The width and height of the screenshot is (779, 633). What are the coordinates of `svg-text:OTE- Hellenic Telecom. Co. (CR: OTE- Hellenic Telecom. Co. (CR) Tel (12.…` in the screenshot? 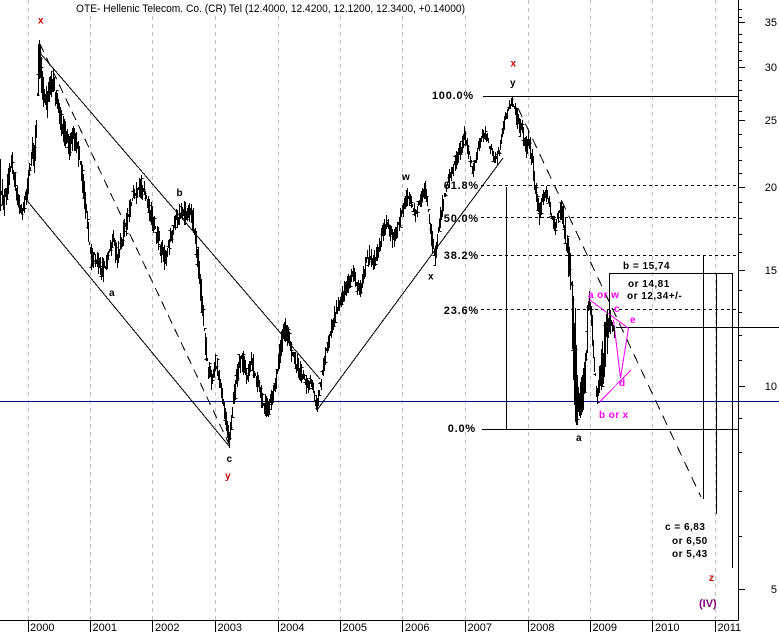 It's located at (270, 9).